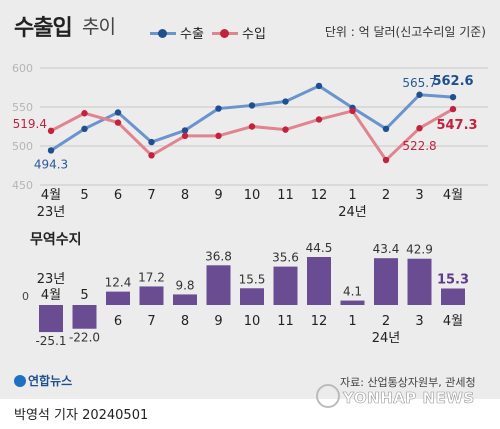  Describe the element at coordinates (386, 195) in the screenshot. I see `x-tick-label: 2` at that location.